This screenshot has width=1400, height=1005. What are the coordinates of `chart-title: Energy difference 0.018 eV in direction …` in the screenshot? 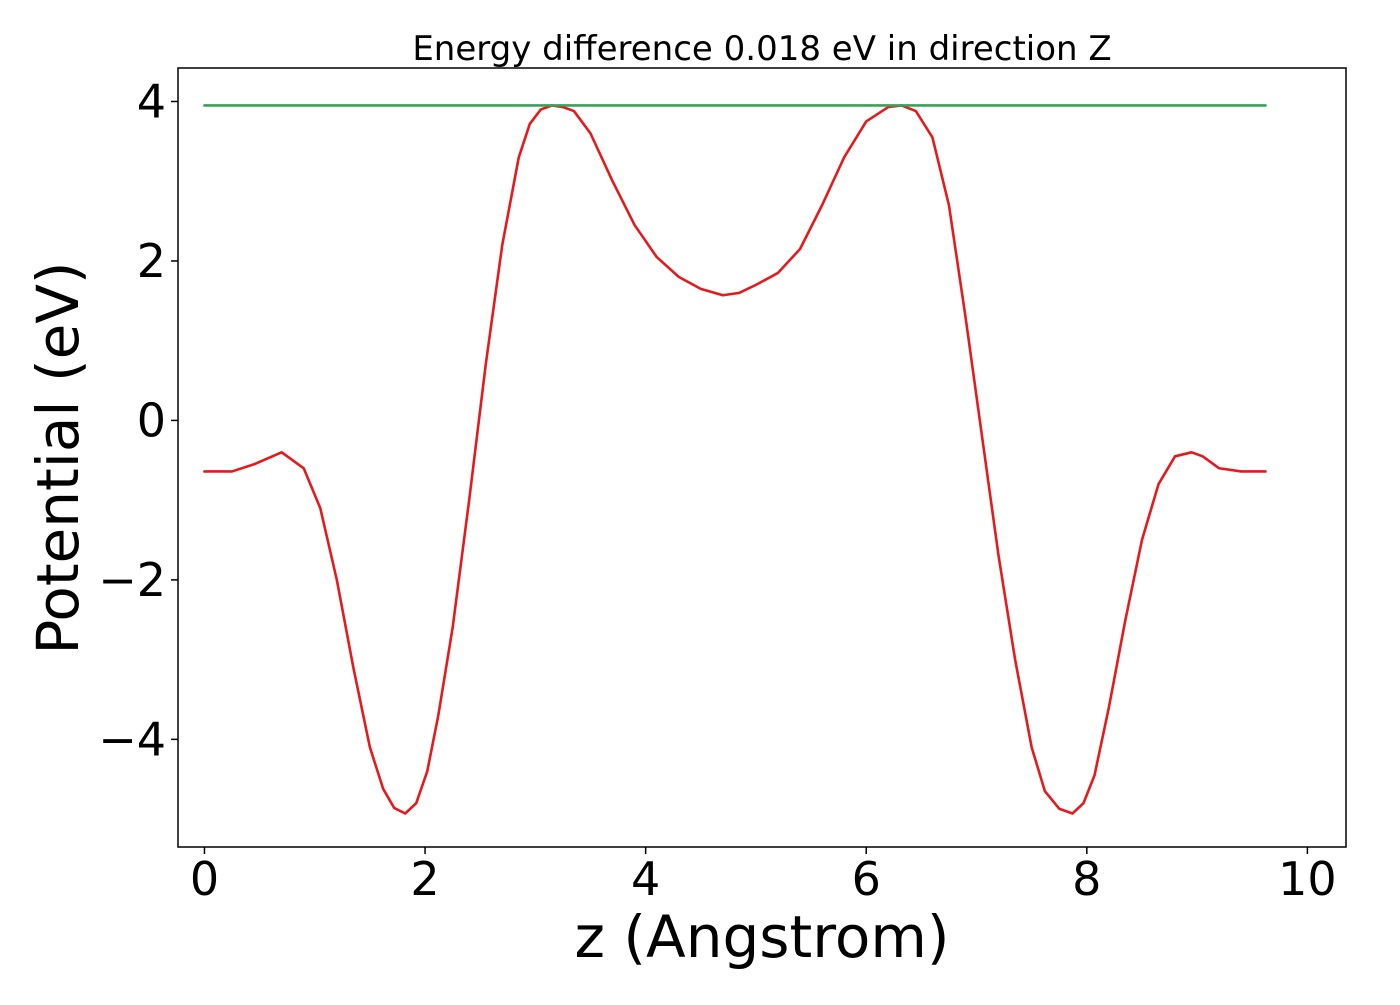 It's located at (761, 49).